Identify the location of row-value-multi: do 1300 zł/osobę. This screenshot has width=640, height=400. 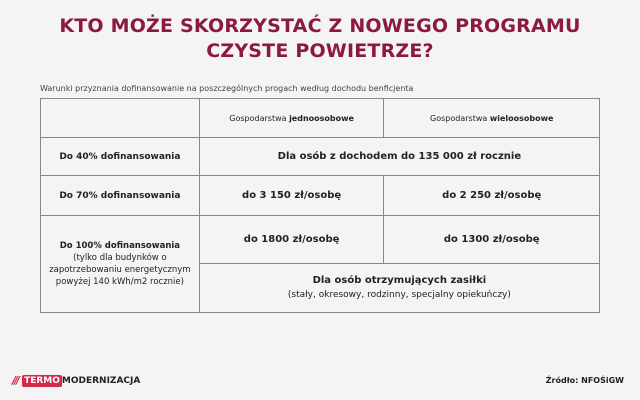
(491, 239).